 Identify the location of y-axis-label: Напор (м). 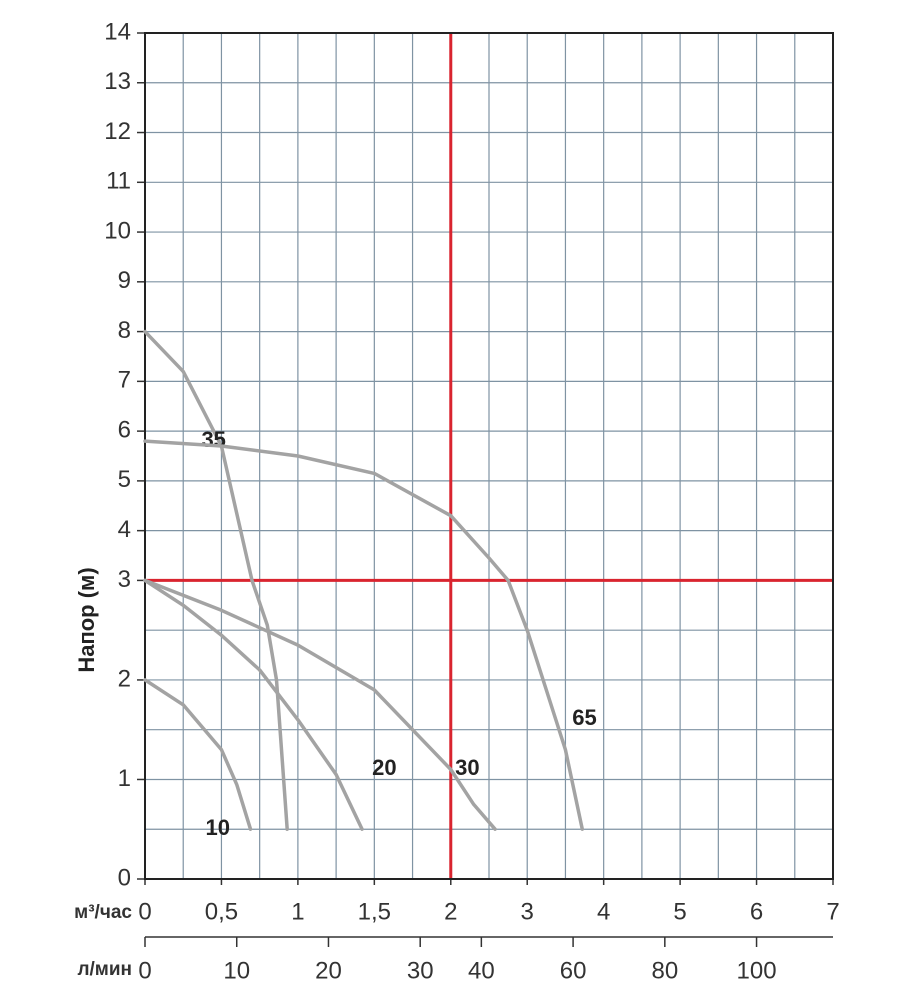
(86, 619).